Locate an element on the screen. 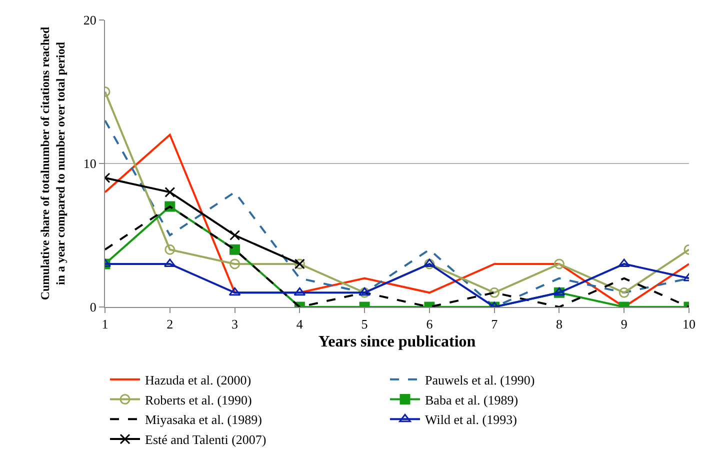  x-tick-label: 9 is located at coordinates (624, 324).